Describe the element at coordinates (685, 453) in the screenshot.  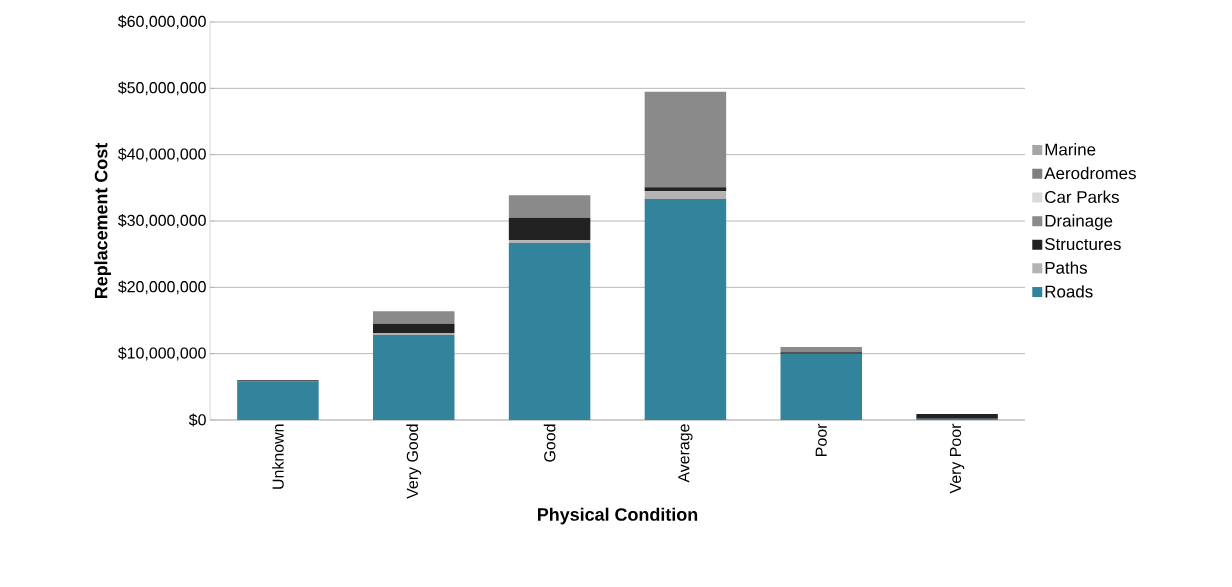
I see `x-tick-label: Average` at that location.